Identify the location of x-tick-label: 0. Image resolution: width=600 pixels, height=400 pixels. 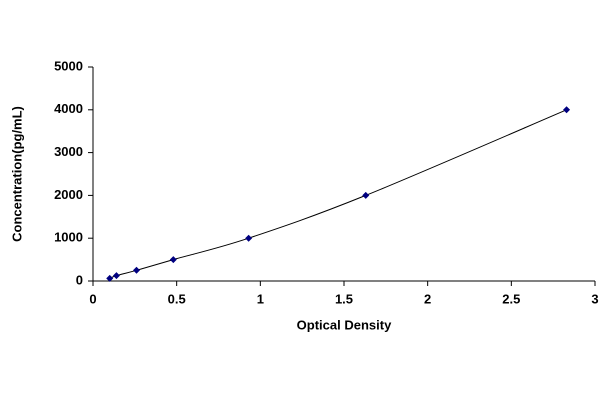
(92, 298).